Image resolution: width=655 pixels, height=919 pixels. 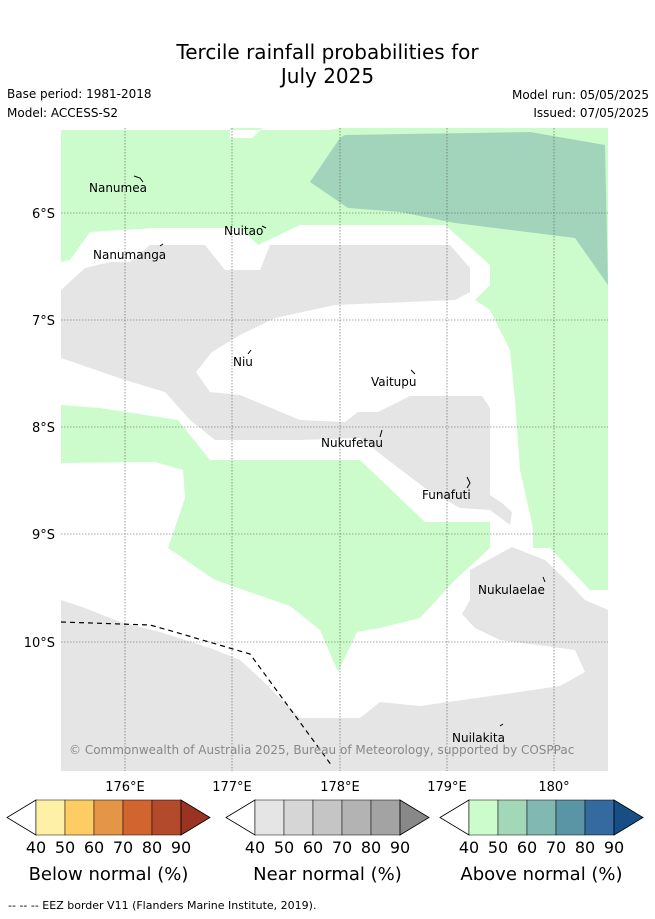 What do you see at coordinates (447, 787) in the screenshot?
I see `lon-tick-label: 179°E` at bounding box center [447, 787].